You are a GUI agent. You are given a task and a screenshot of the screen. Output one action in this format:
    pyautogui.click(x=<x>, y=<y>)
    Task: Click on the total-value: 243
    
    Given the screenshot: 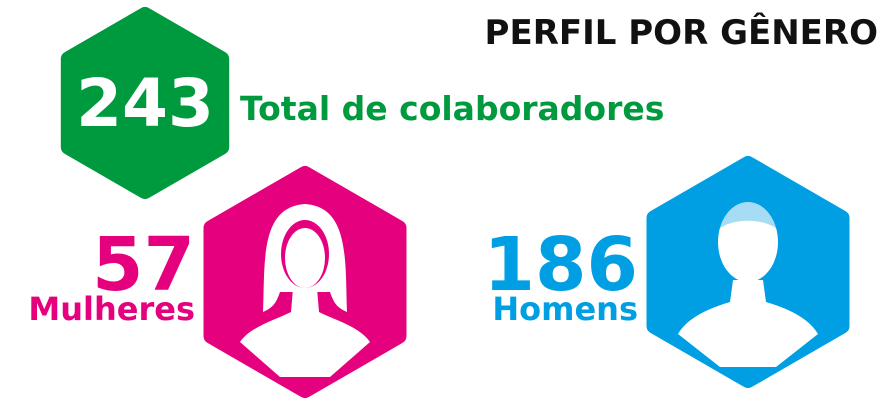 What is the action you would take?
    pyautogui.click(x=145, y=103)
    